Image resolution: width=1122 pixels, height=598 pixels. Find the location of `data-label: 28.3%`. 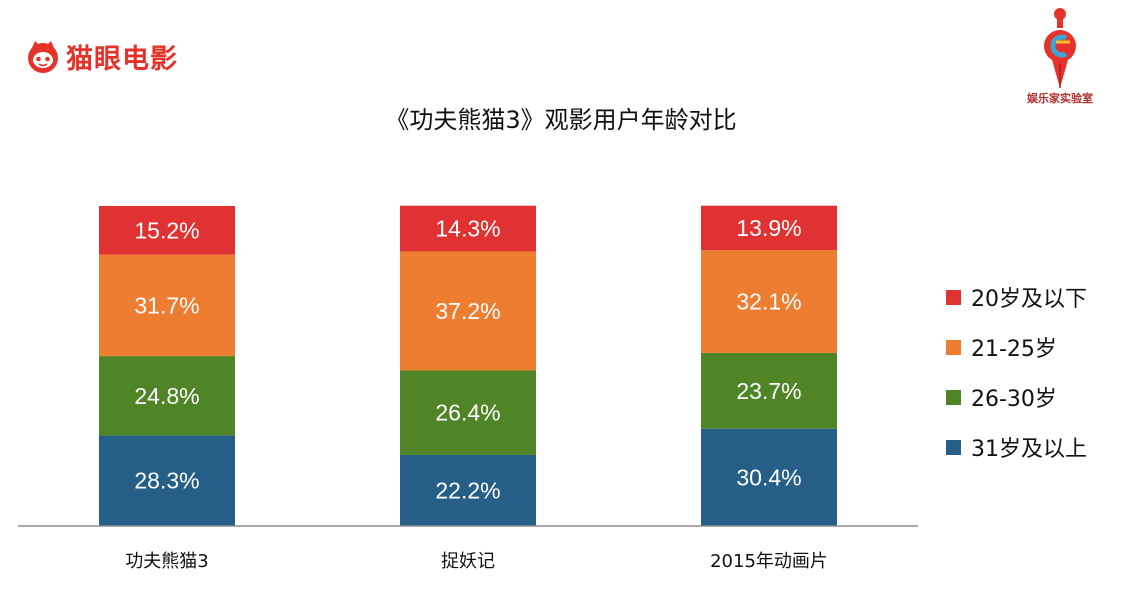

data-label: 28.3% is located at coordinates (166, 481).